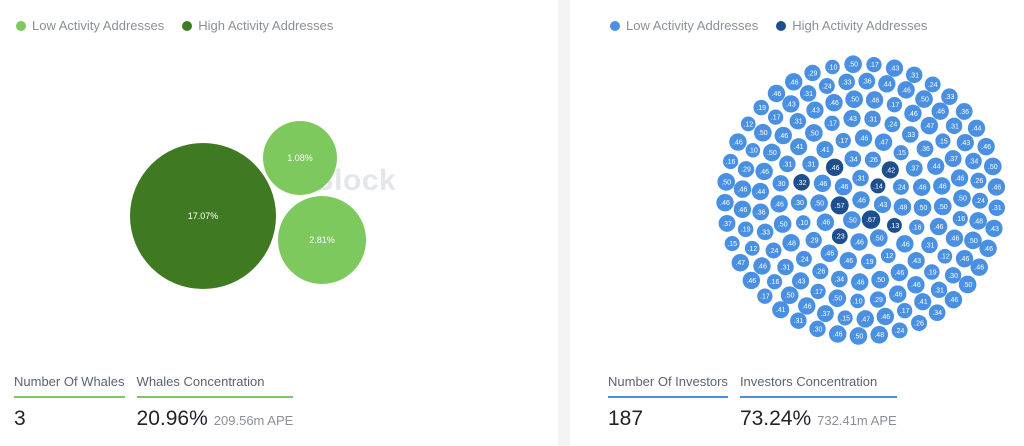  Describe the element at coordinates (851, 25) in the screenshot. I see `legend-item-high-activity: High Activity Addresses` at that location.